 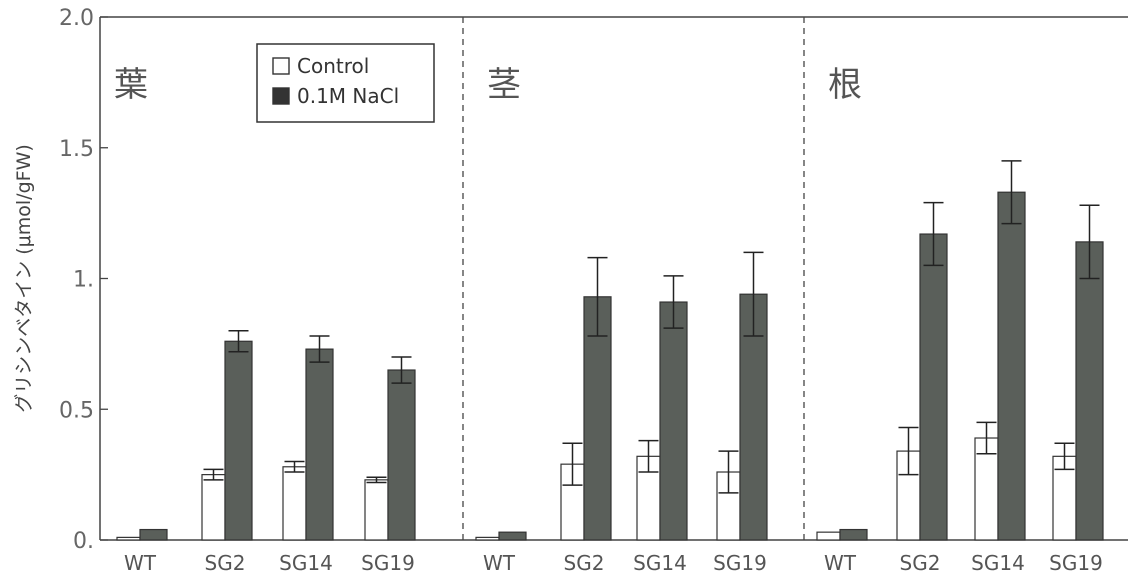 I want to click on legend-label: 0.1M NaCl, so click(x=348, y=96).